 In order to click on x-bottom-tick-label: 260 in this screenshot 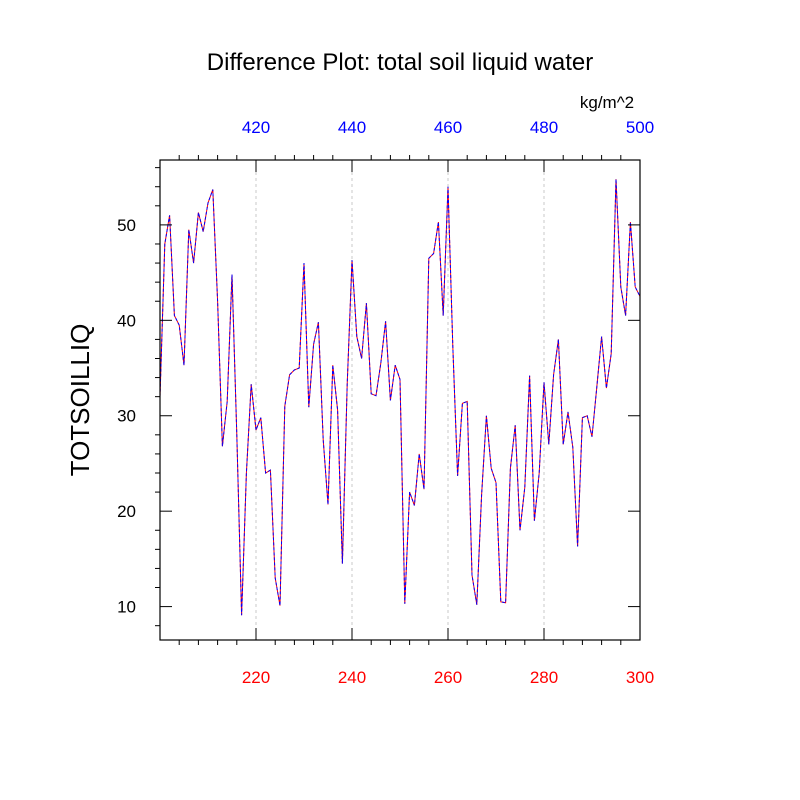, I will do `click(448, 677)`.